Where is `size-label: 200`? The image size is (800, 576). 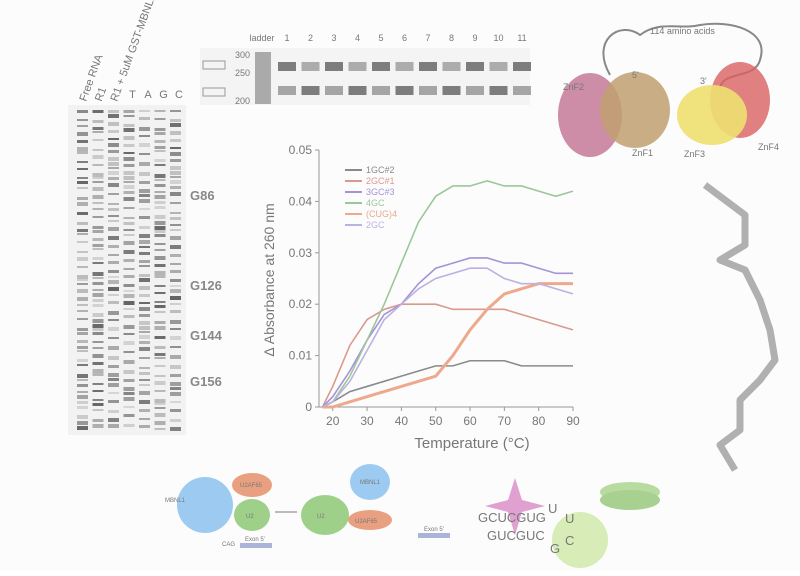 size-label: 200 is located at coordinates (242, 101).